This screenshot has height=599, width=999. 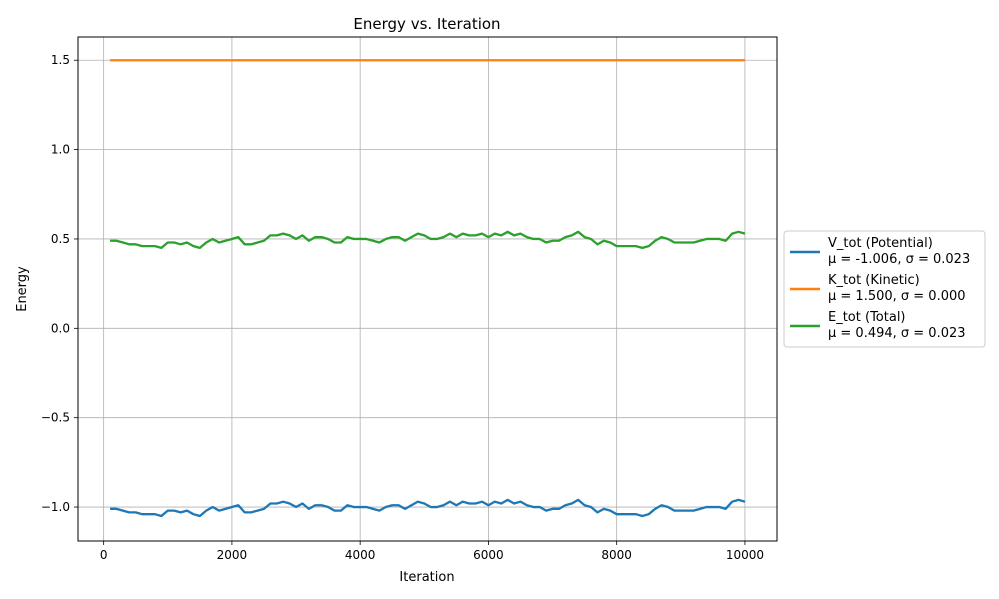 What do you see at coordinates (60, 150) in the screenshot?
I see `y-tick-label: 1.0` at bounding box center [60, 150].